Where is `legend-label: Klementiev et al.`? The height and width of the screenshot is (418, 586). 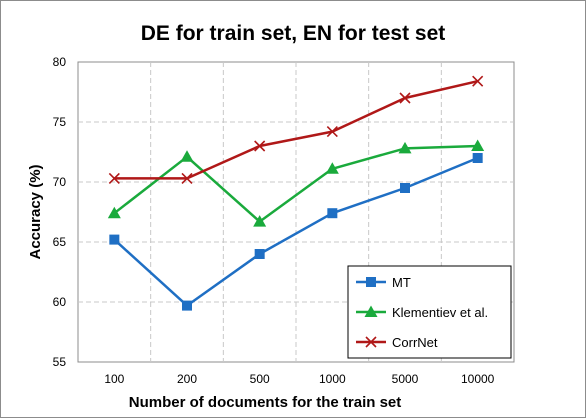 legend-label: Klementiev et al. is located at coordinates (440, 312).